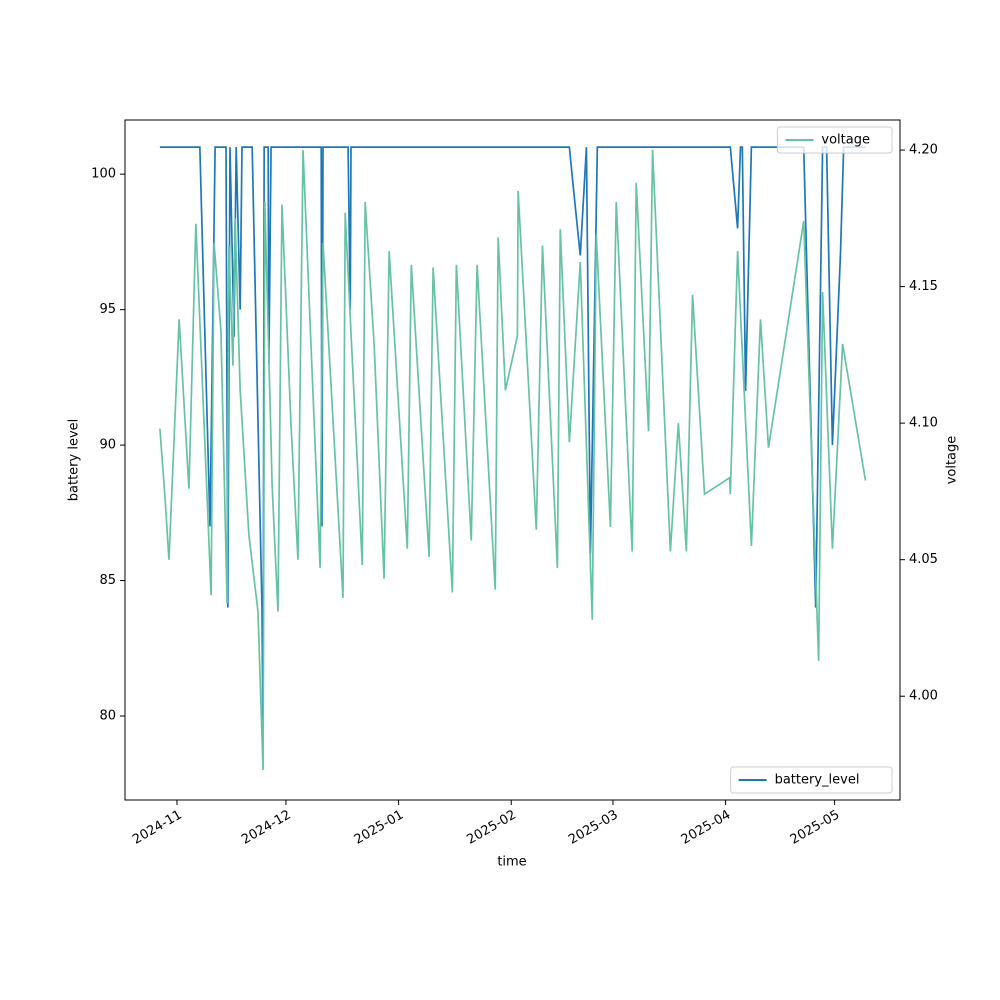  I want to click on y2-axis-label: voltage, so click(952, 460).